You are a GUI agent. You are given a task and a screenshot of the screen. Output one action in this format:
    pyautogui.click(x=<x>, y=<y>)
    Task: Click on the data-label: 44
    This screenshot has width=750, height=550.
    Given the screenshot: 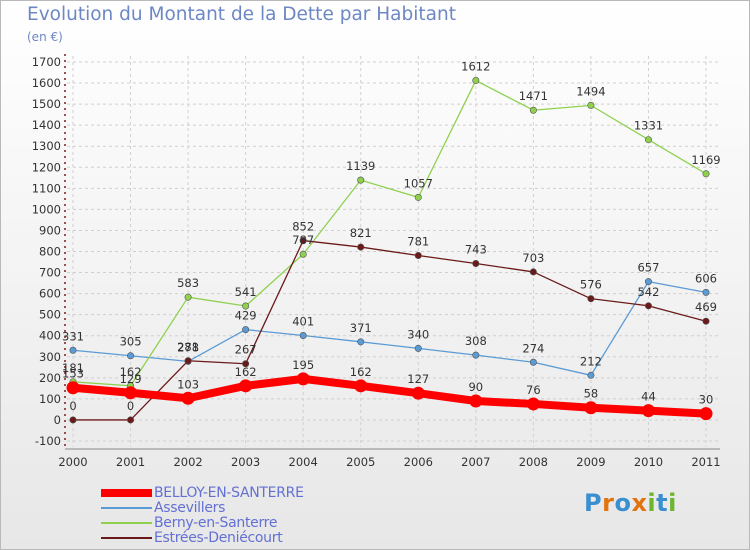 What is the action you would take?
    pyautogui.click(x=648, y=397)
    